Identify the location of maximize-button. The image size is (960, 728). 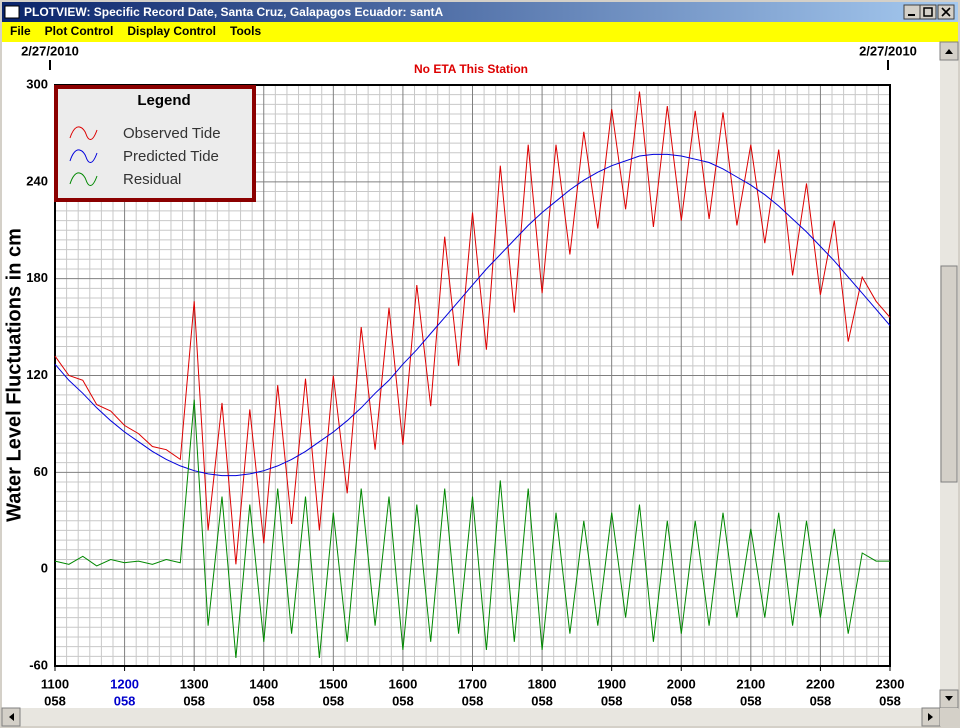
(928, 12).